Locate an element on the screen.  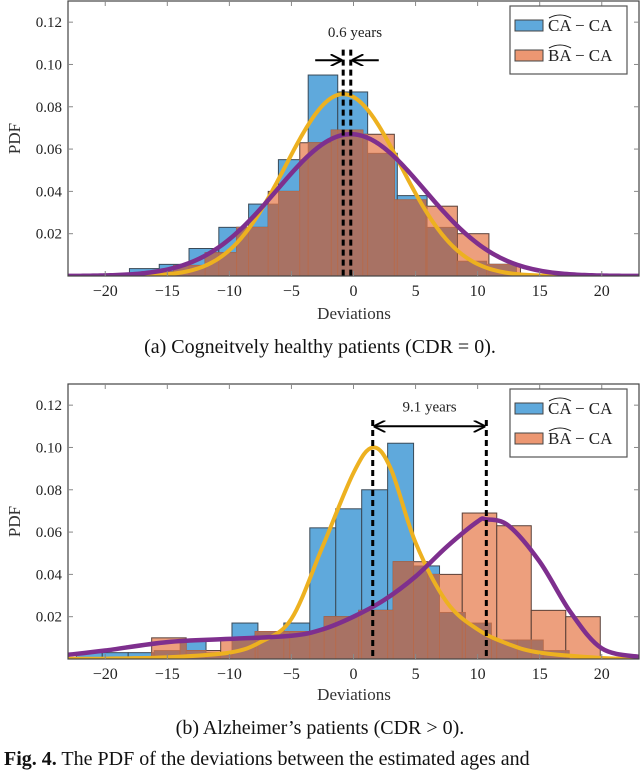
x-axis-label-a: Deviations is located at coordinates (354, 314).